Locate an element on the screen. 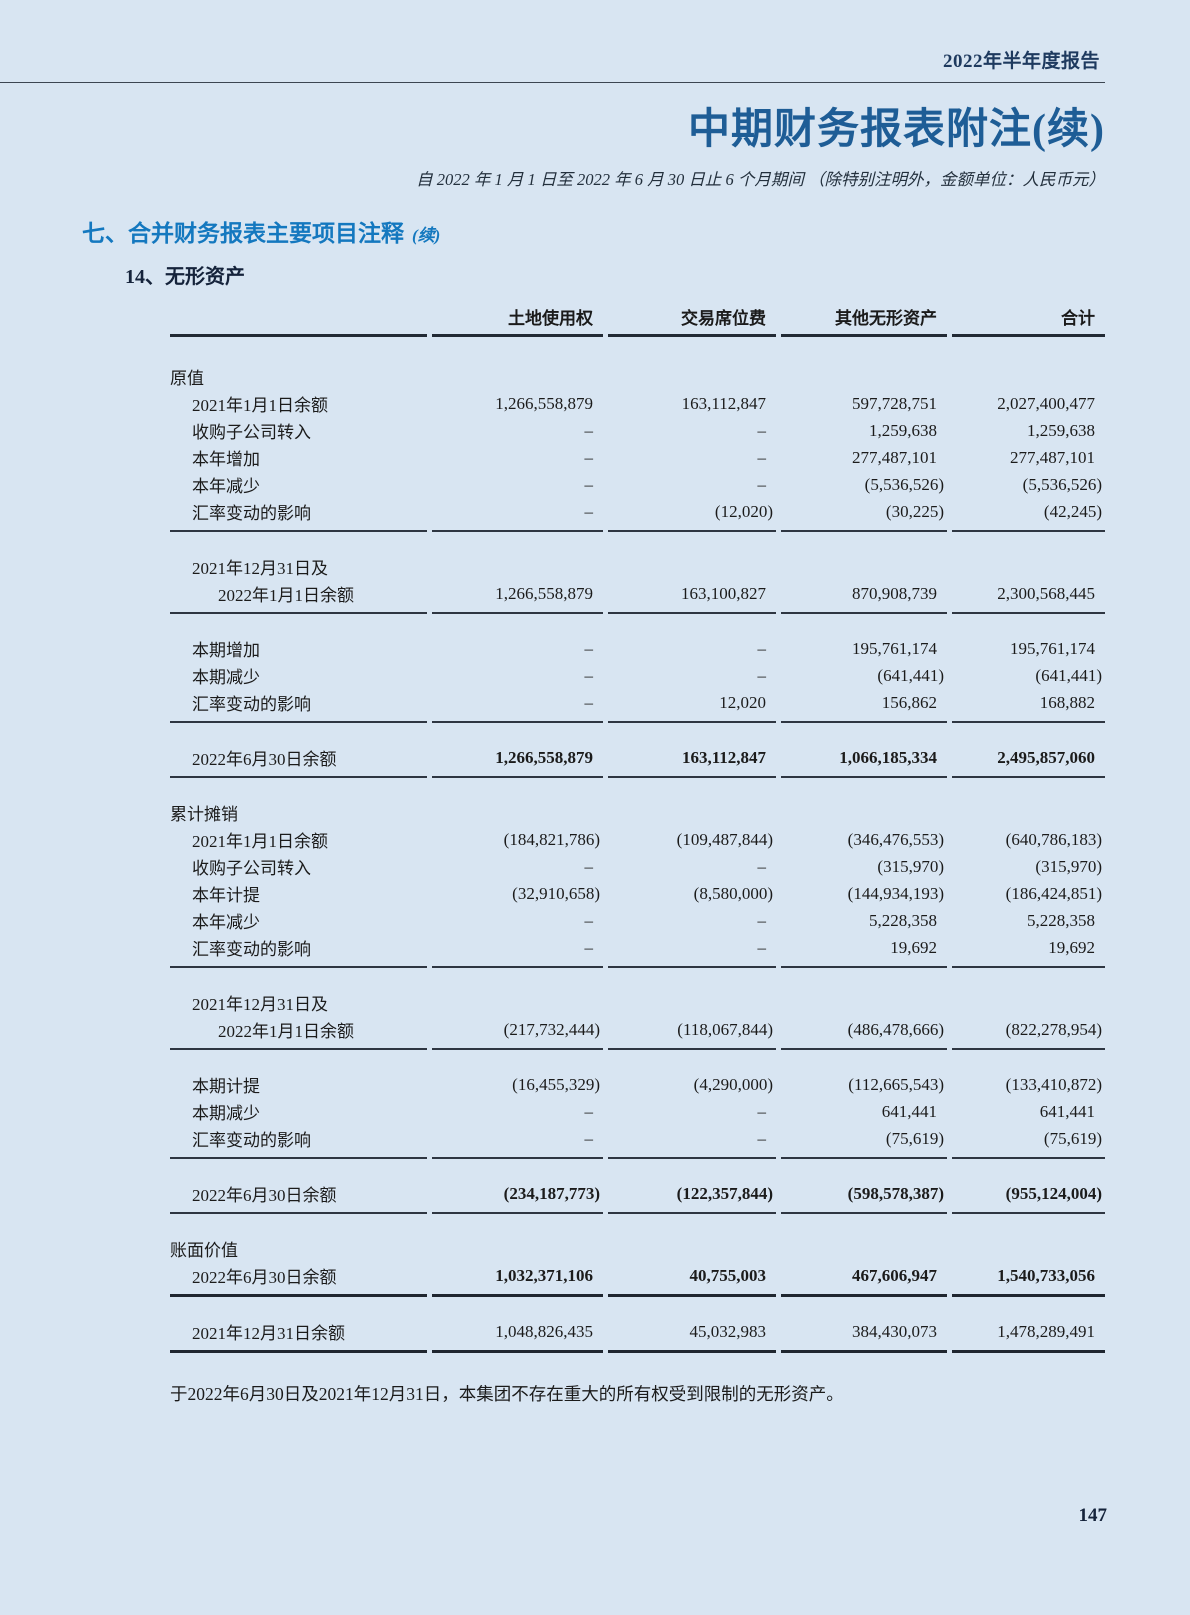 The image size is (1190, 1615). table-cell-value: 40,755,003 is located at coordinates (728, 1275).